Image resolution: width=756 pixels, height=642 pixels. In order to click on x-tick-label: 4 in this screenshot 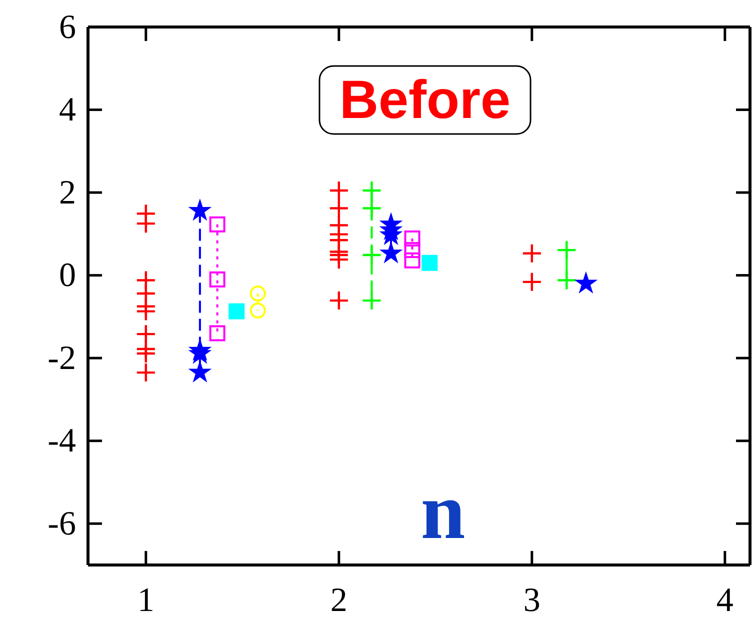, I will do `click(725, 600)`.